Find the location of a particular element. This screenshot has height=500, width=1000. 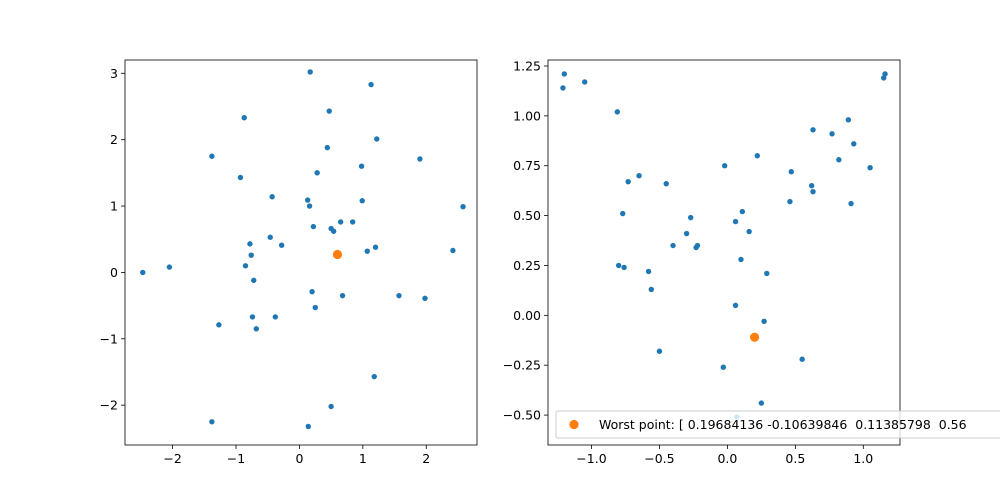

y-tick-label: −1 is located at coordinates (109, 338).